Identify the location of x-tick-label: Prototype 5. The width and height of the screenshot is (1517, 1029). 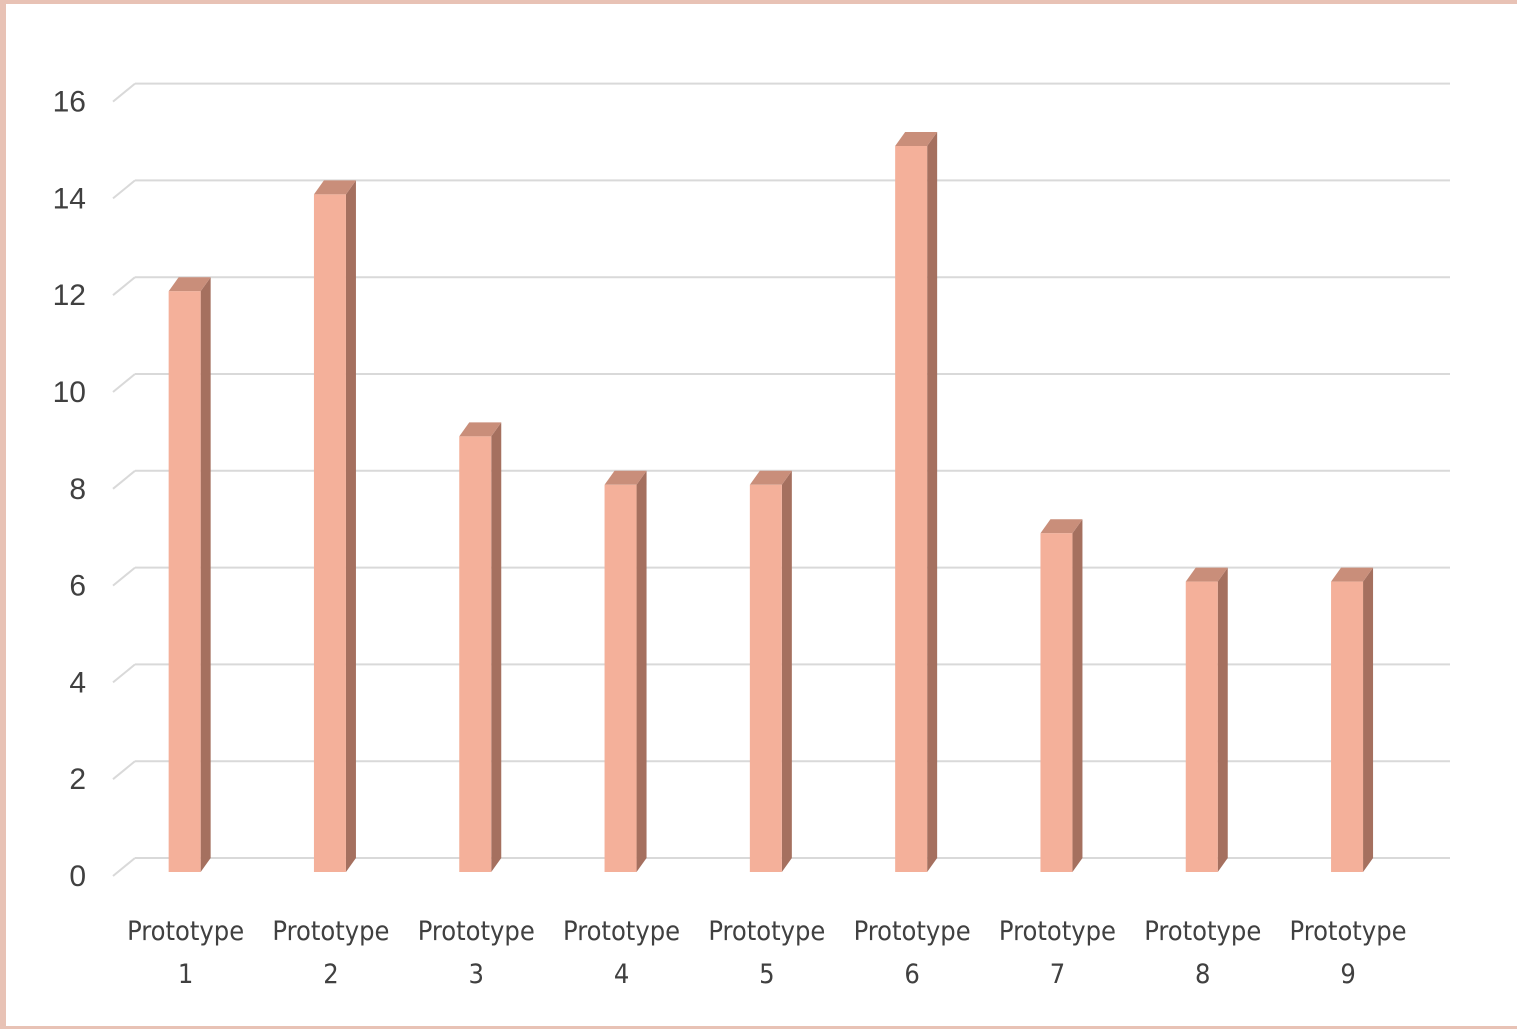
(766, 953).